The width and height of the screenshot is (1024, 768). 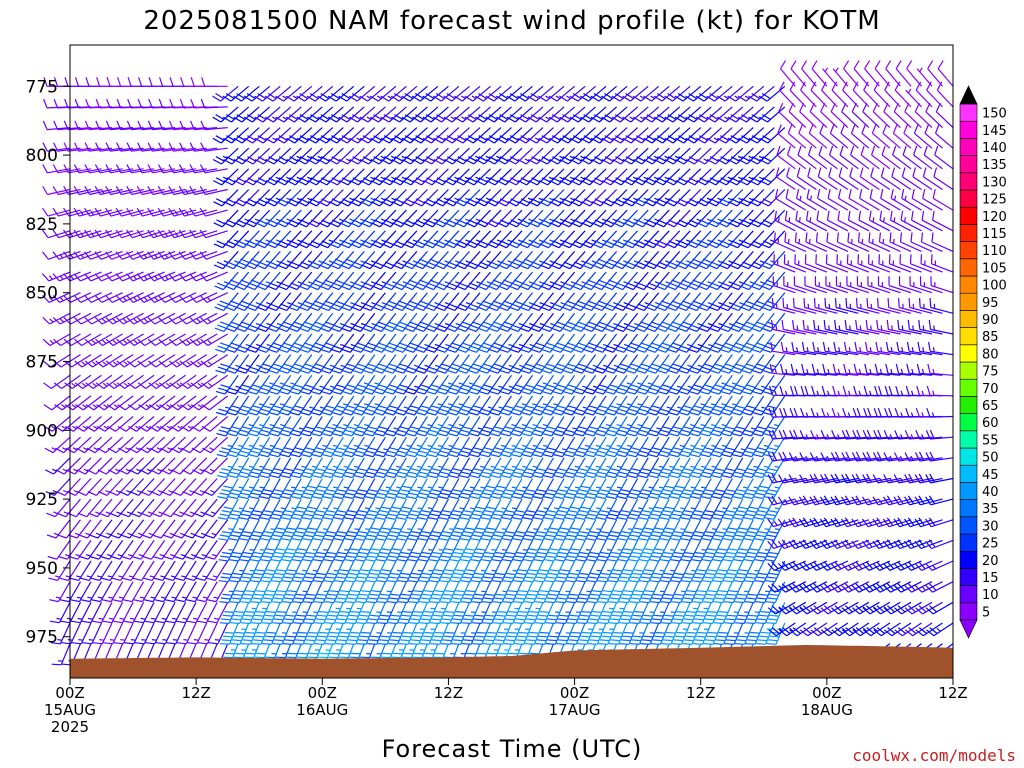 I want to click on watermark: coolwx.com/models, so click(x=934, y=755).